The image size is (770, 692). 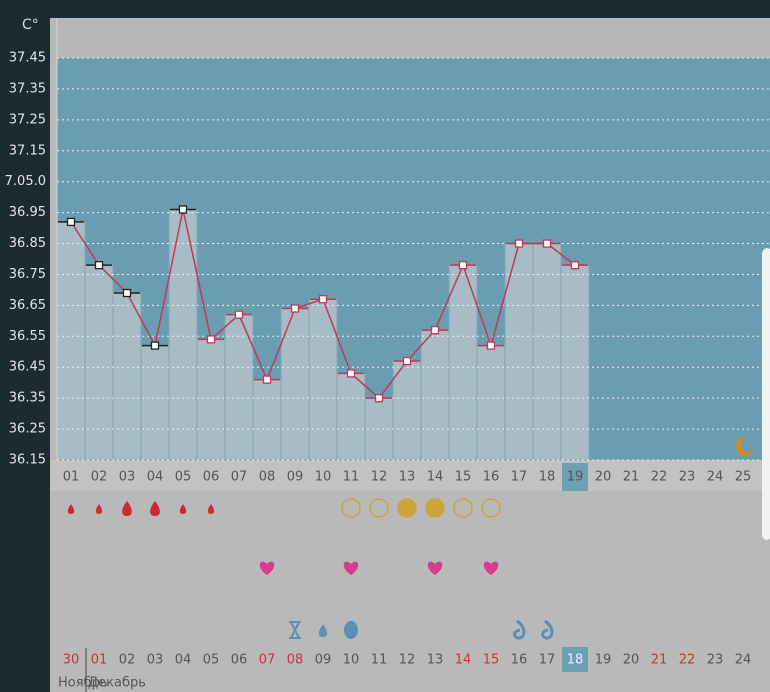 What do you see at coordinates (25, 181) in the screenshot?
I see `y-tick-label: 7.05.0` at bounding box center [25, 181].